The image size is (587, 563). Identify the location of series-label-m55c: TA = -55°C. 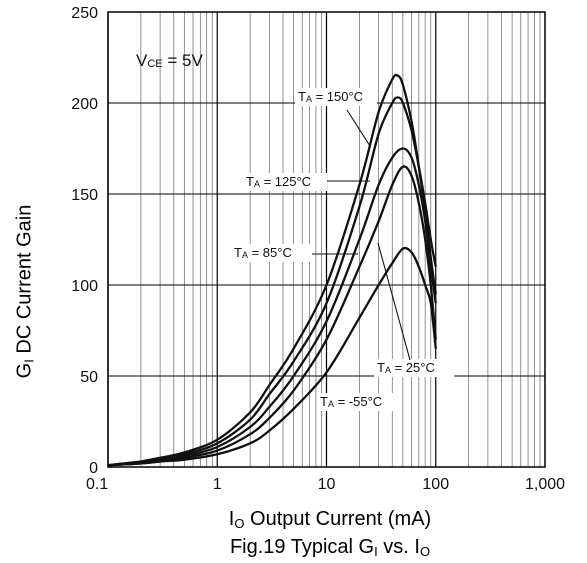
(351, 401).